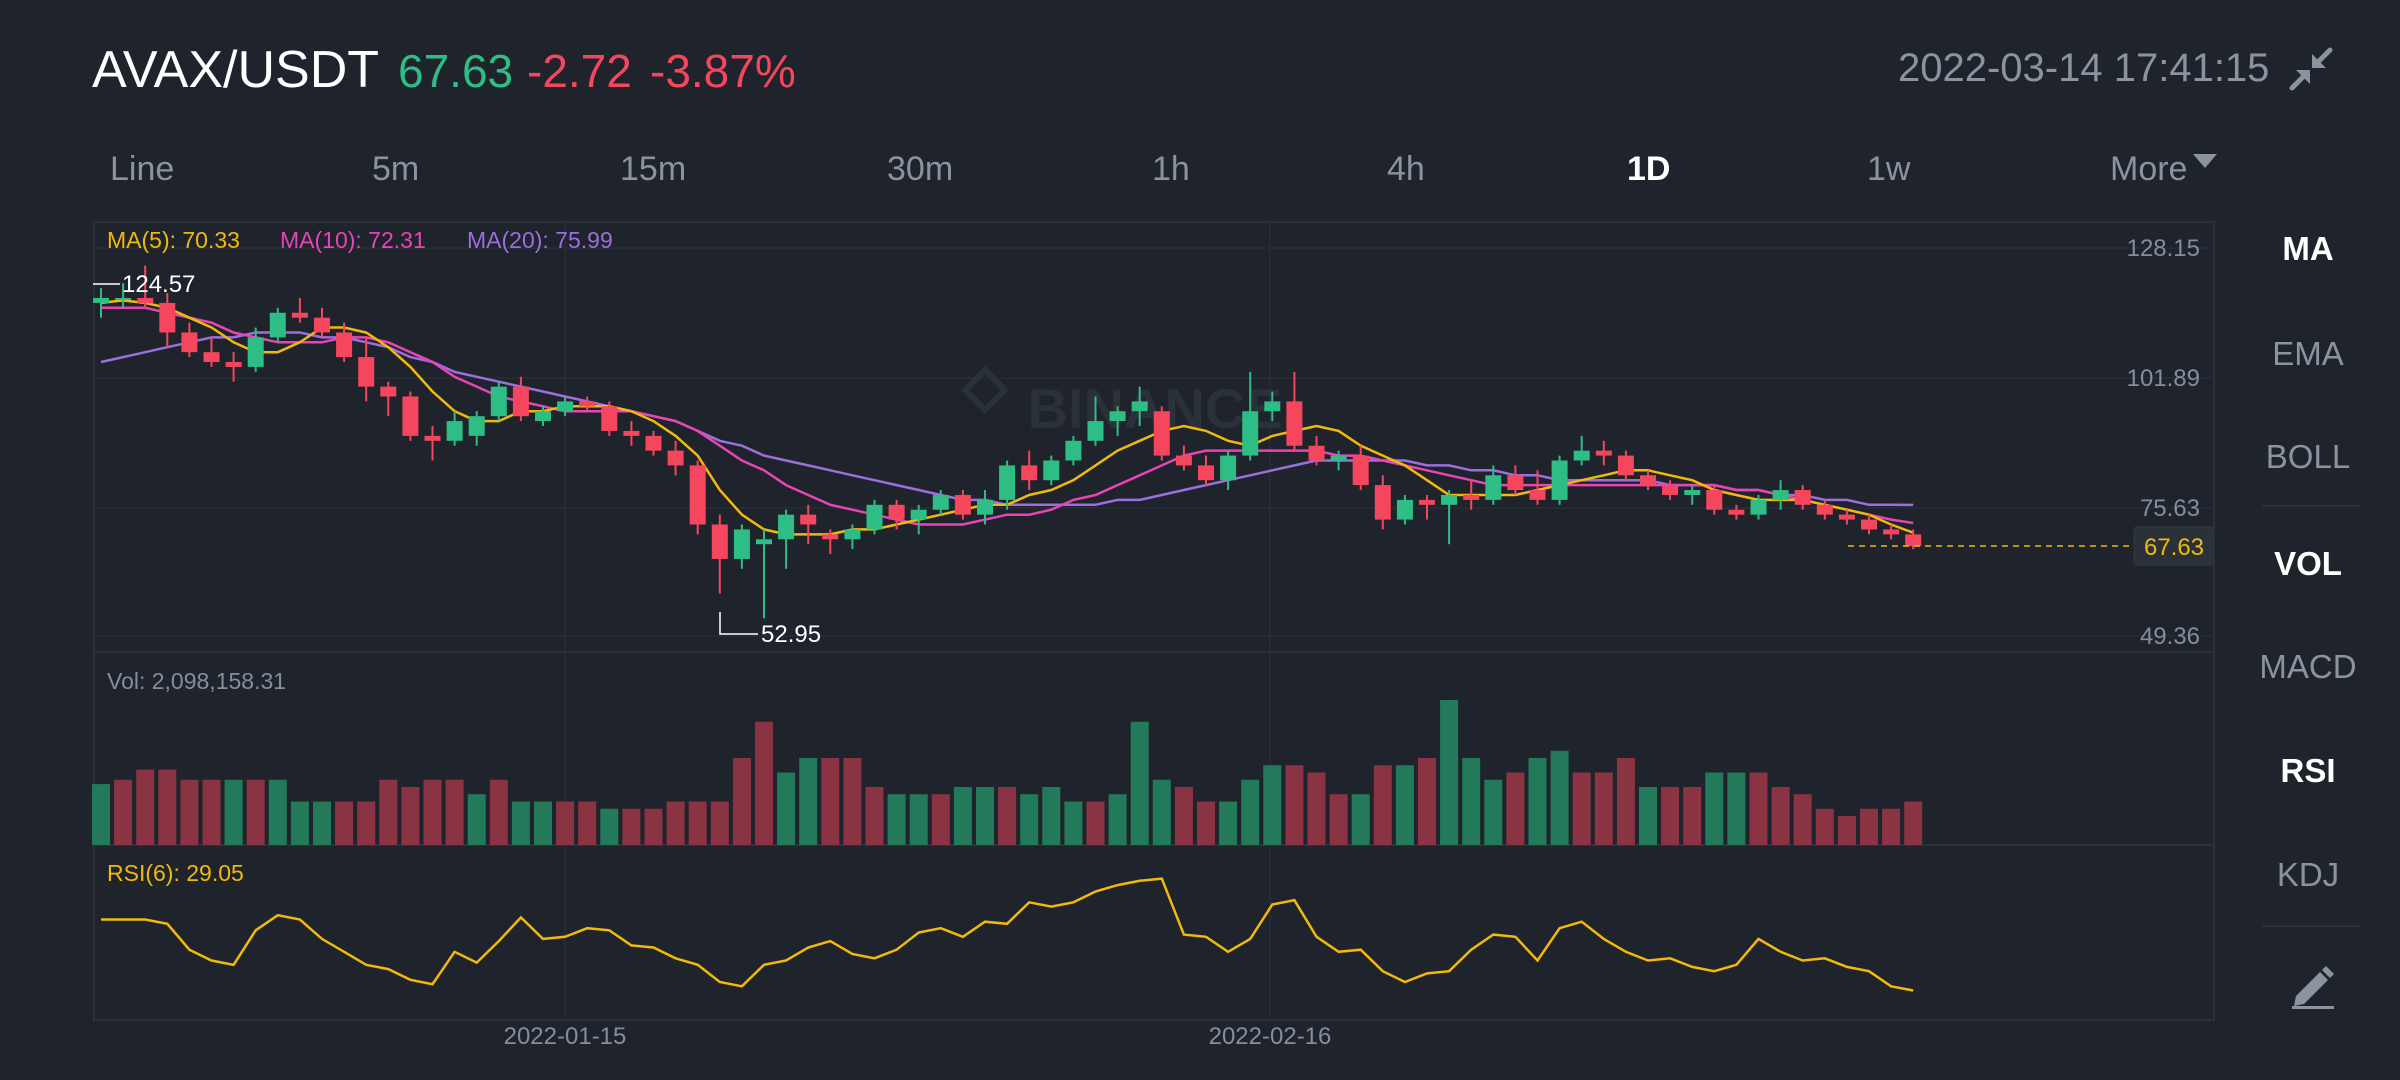 This screenshot has width=2400, height=1080. I want to click on price-tick-label: 128.15, so click(2163, 248).